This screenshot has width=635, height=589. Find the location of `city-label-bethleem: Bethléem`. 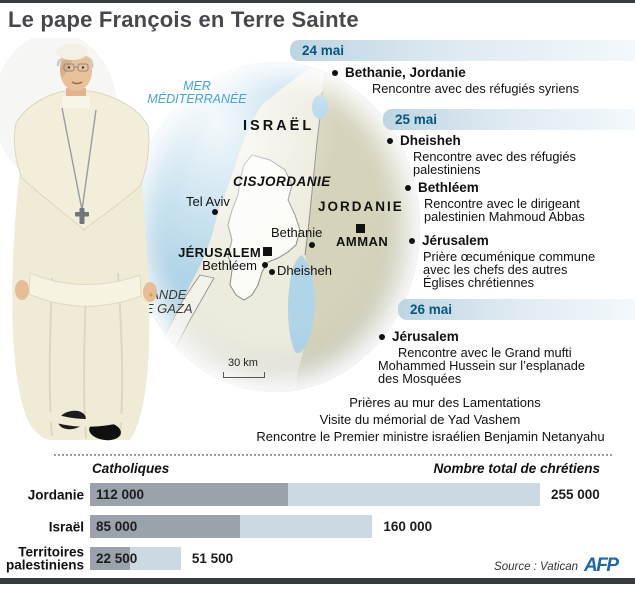

city-label-bethleem: Bethléem is located at coordinates (229, 265).